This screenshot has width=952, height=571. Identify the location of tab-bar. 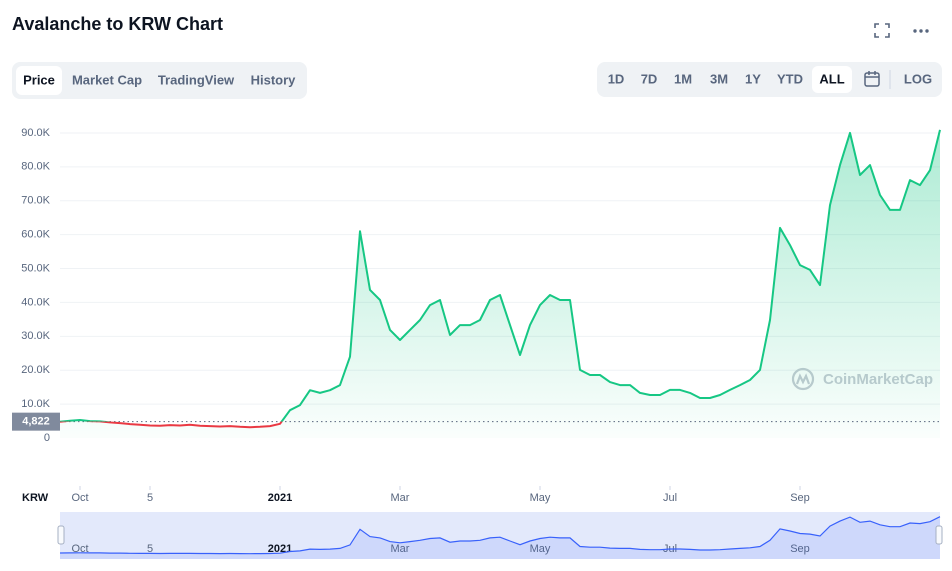
(159, 80).